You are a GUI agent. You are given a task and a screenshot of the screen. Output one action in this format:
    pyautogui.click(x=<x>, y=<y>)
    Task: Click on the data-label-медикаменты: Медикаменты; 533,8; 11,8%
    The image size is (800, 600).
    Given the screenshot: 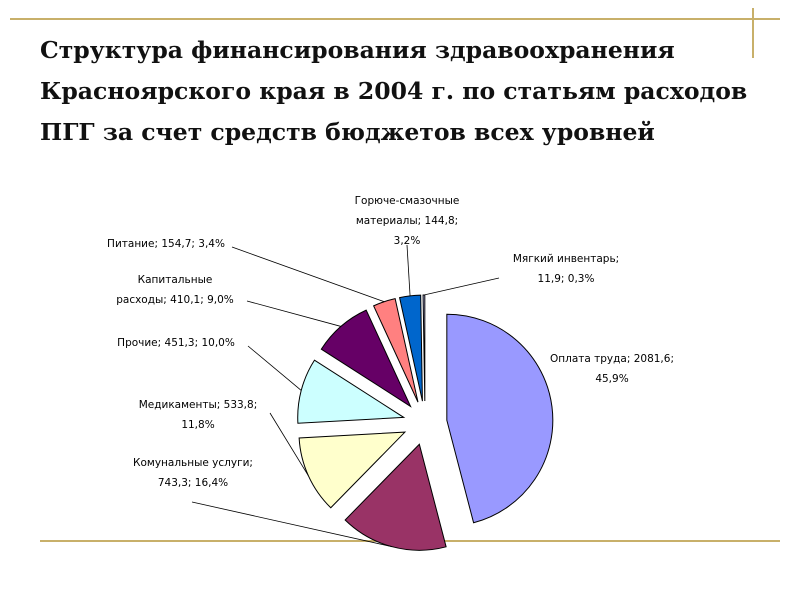 What is the action you would take?
    pyautogui.click(x=198, y=415)
    